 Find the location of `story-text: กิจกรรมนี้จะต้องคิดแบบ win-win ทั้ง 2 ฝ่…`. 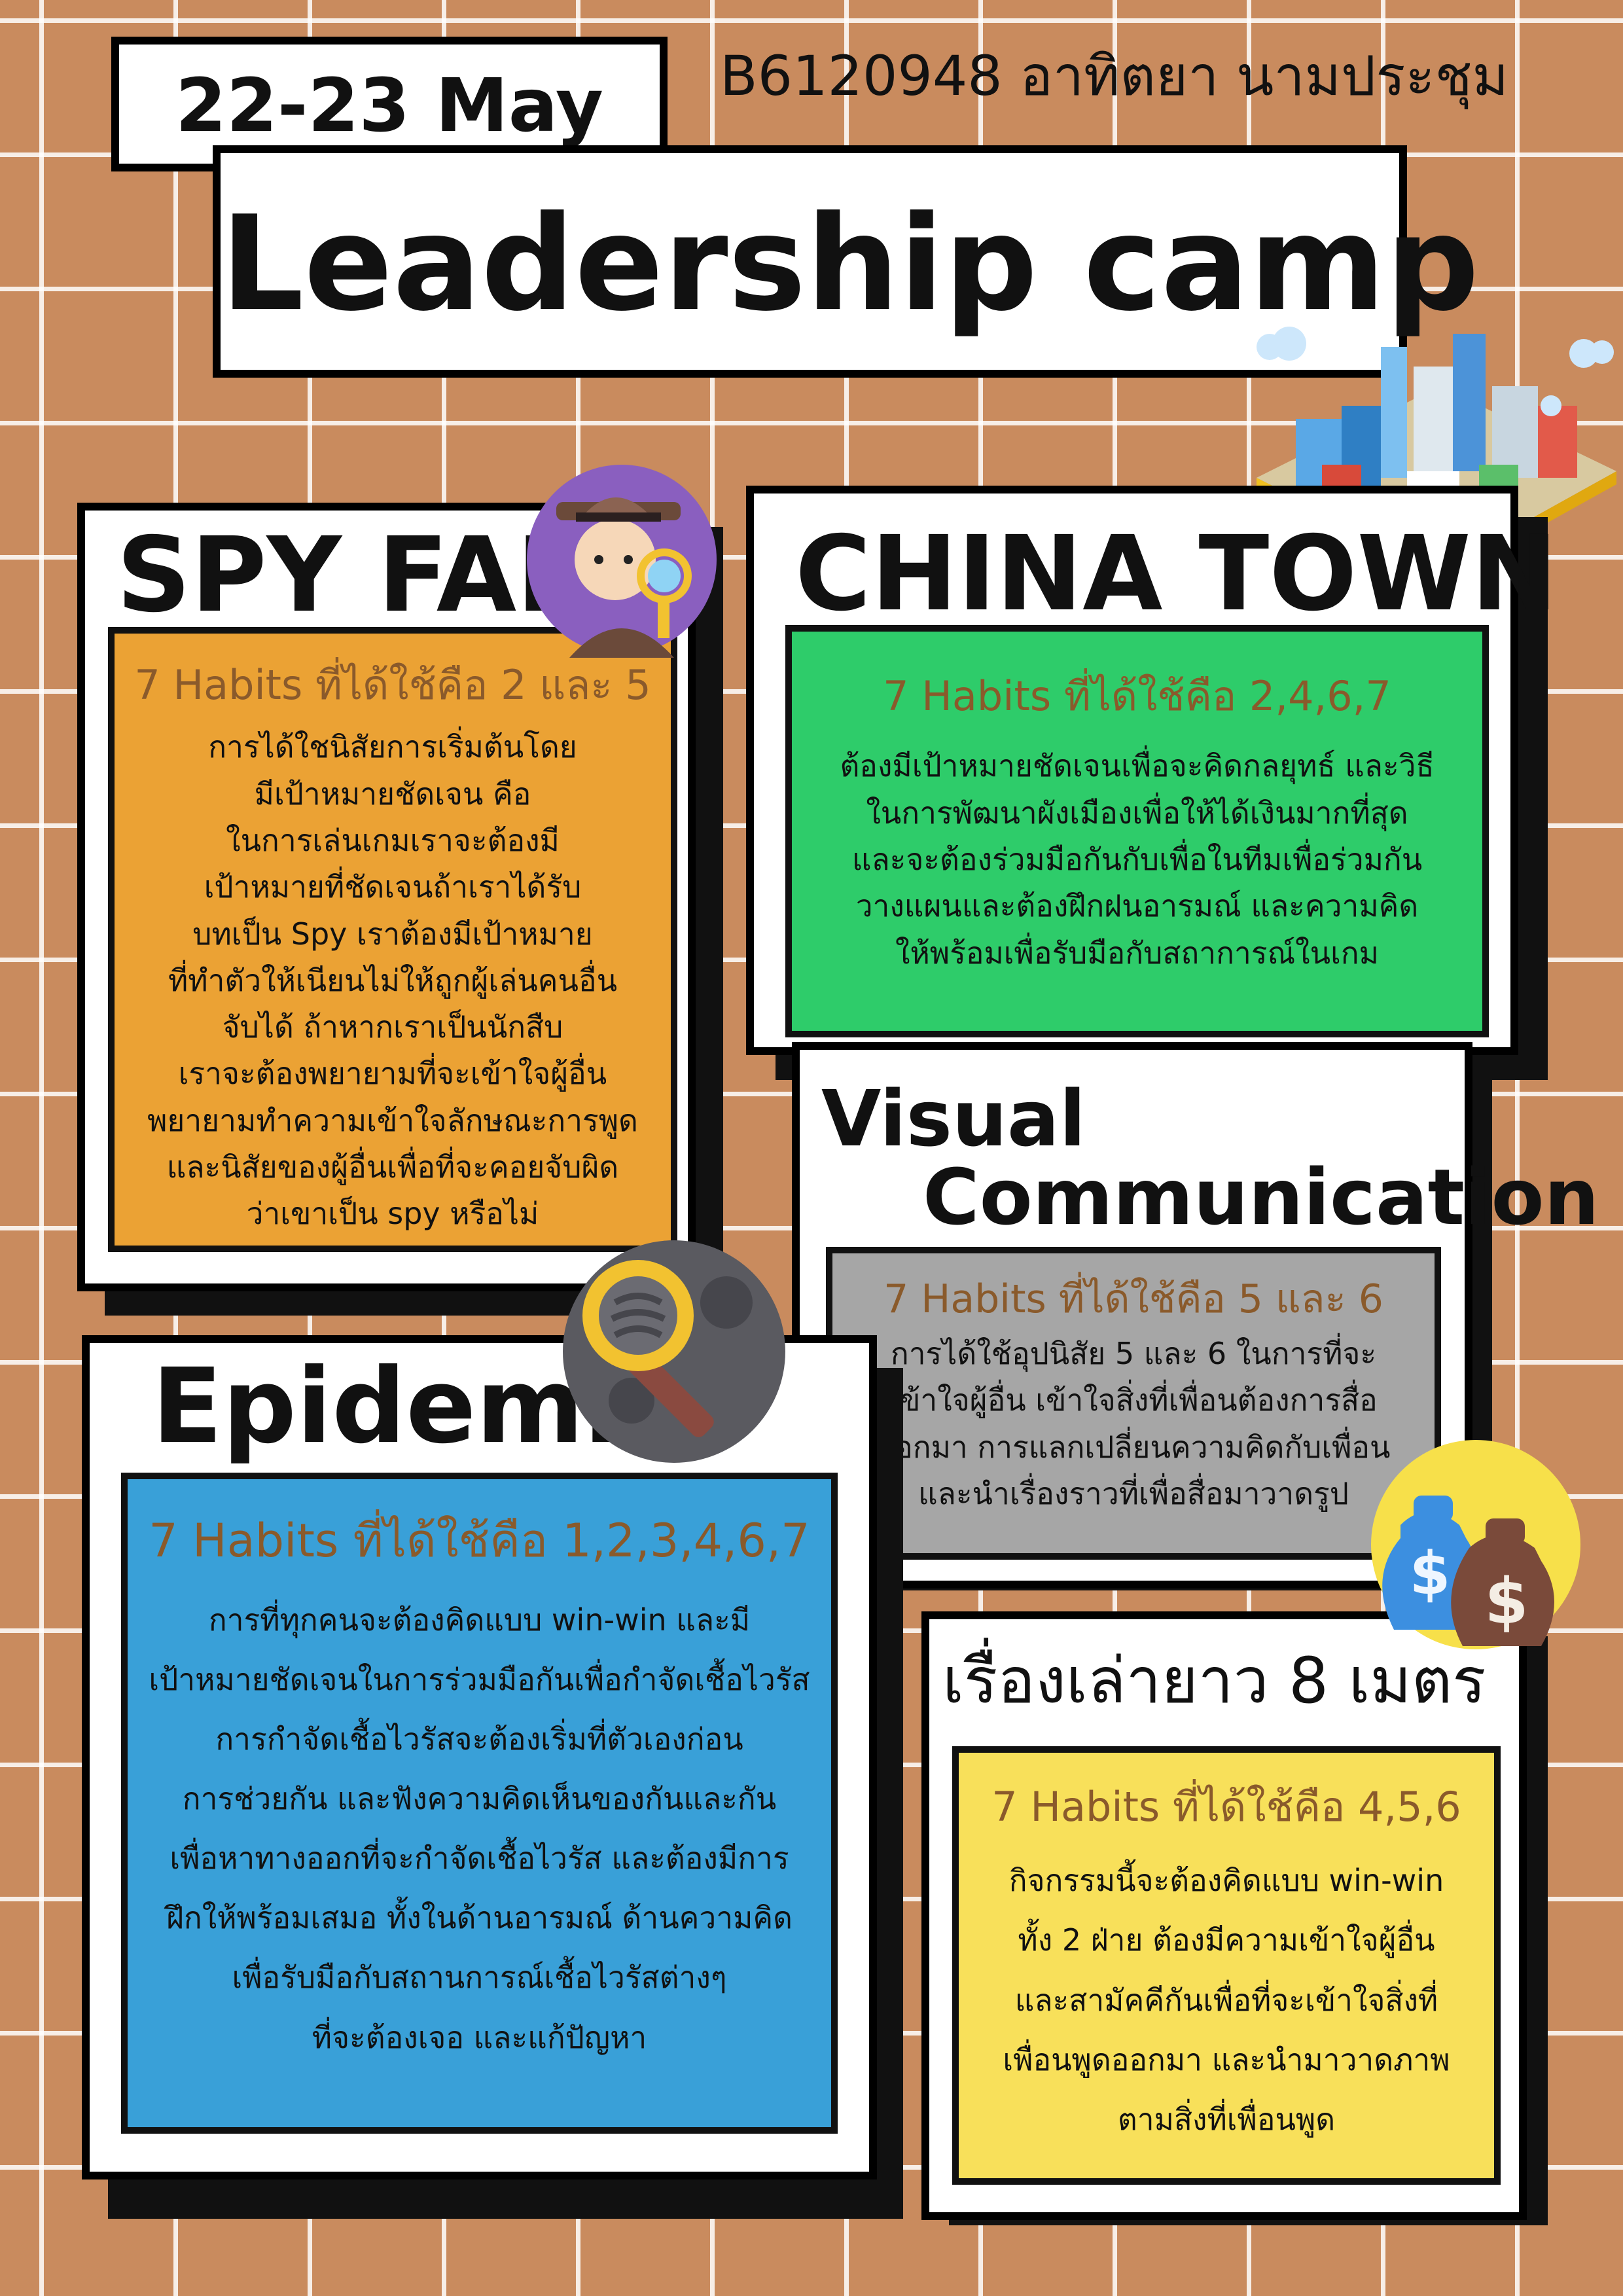

story-text: กิจกรรมนี้จะต้องคิดแบบ win-win ทั้ง 2 ฝ่… is located at coordinates (1227, 2000).